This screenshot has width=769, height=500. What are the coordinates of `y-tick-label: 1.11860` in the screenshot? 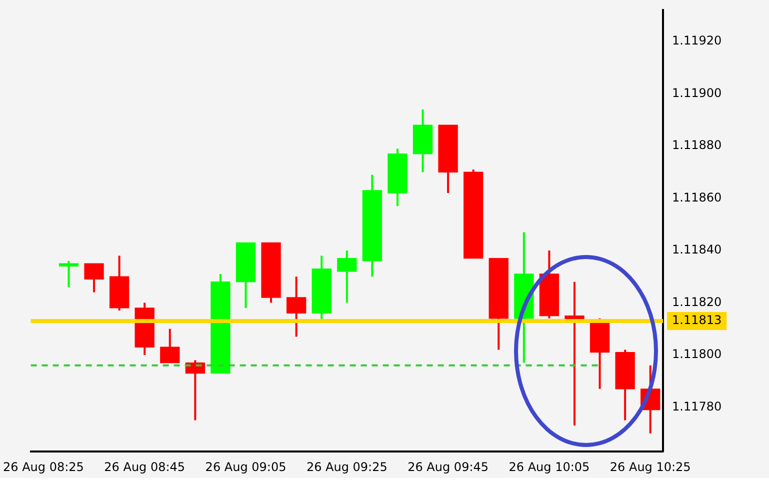 It's located at (697, 197).